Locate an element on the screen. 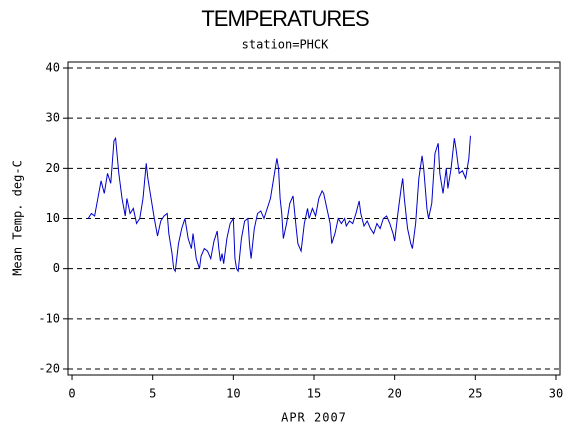 This screenshot has height=430, width=570. x-tick-label: 25 is located at coordinates (475, 394).